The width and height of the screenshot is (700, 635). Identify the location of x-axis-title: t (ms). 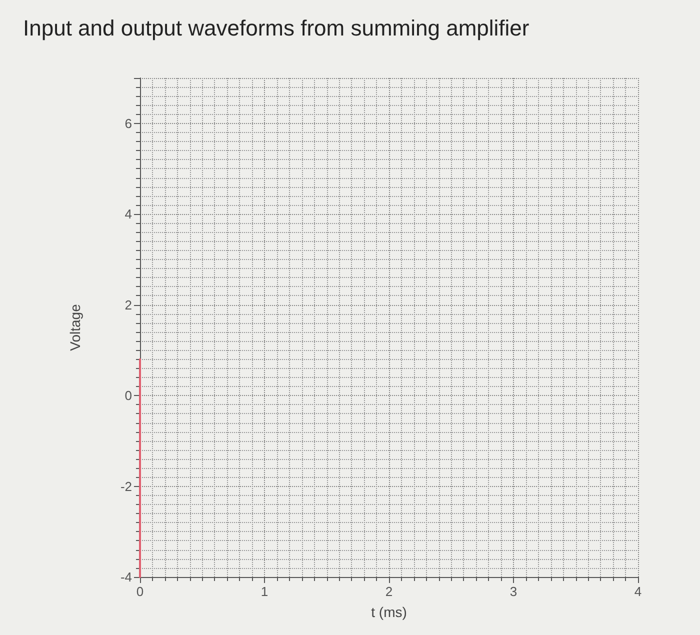
(389, 612).